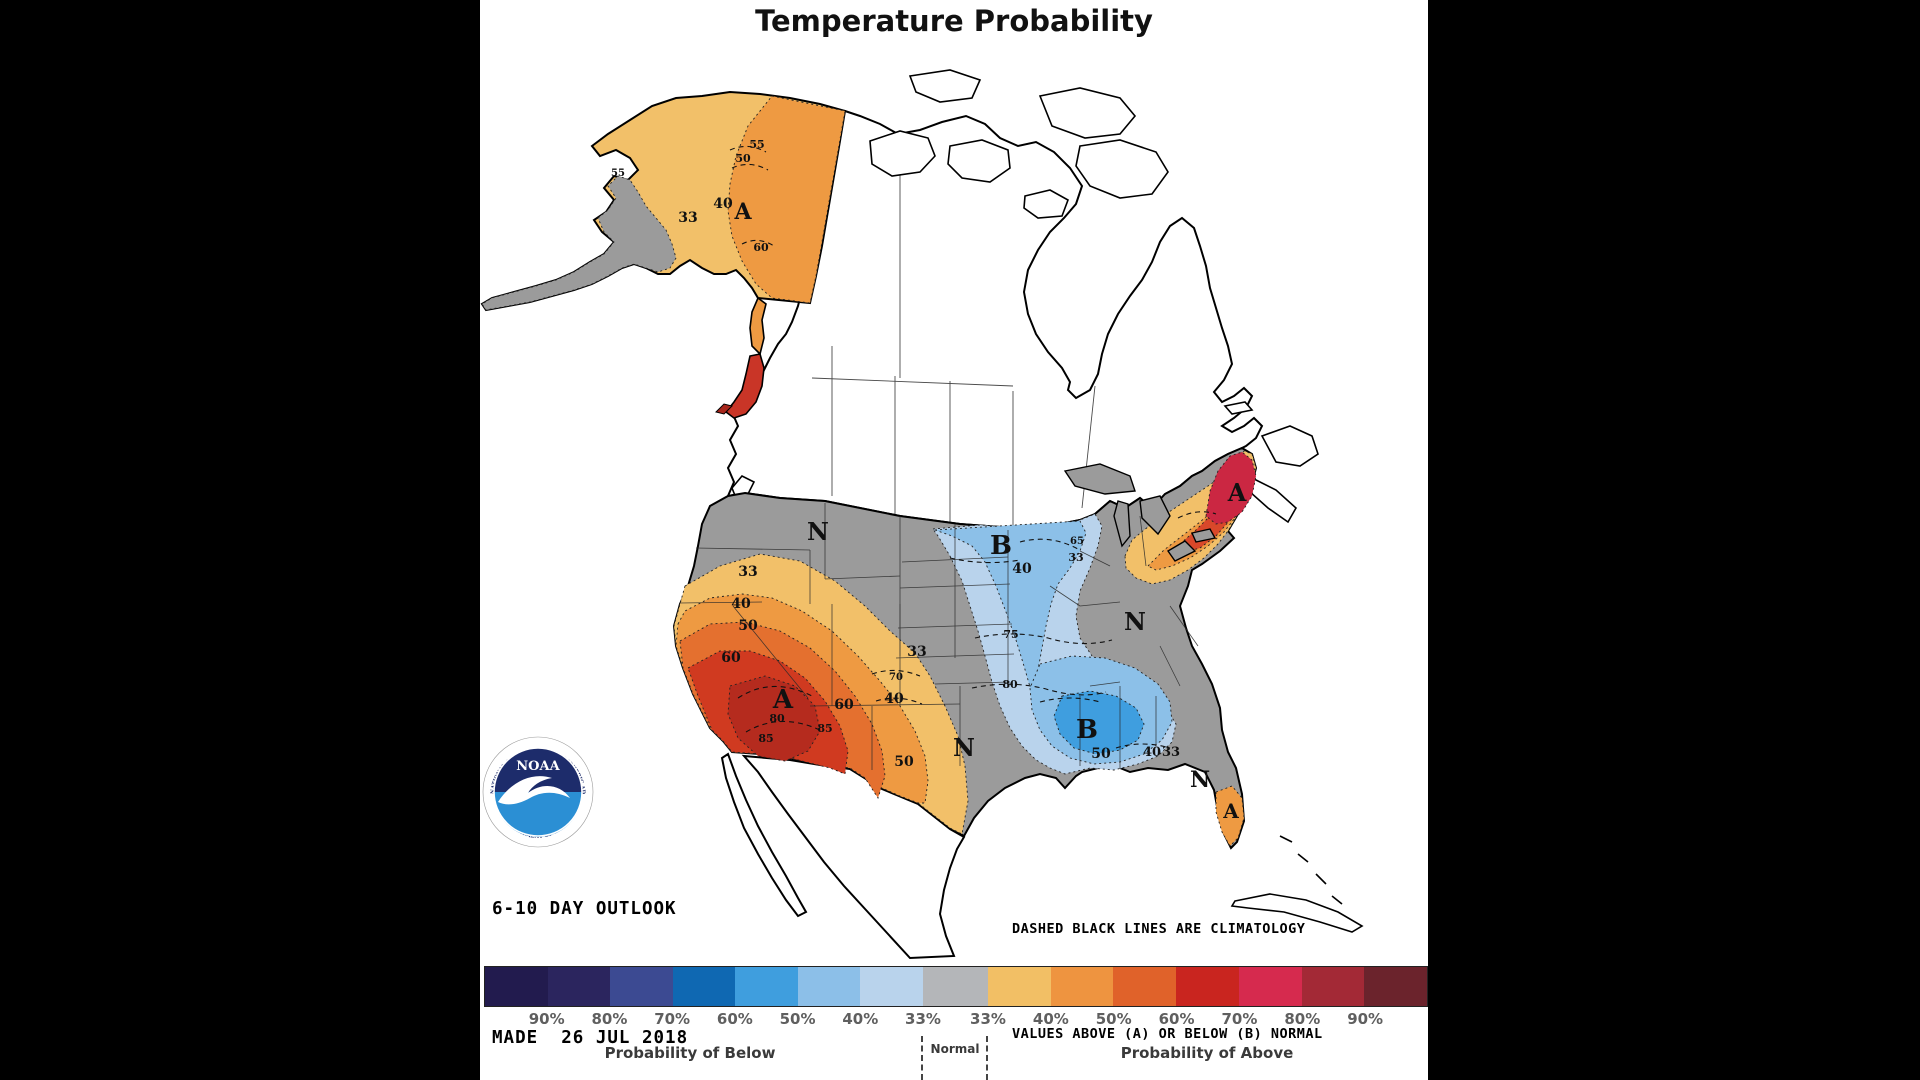 This screenshot has height=1080, width=1920. I want to click on map-label-climo-60: 60, so click(761, 247).